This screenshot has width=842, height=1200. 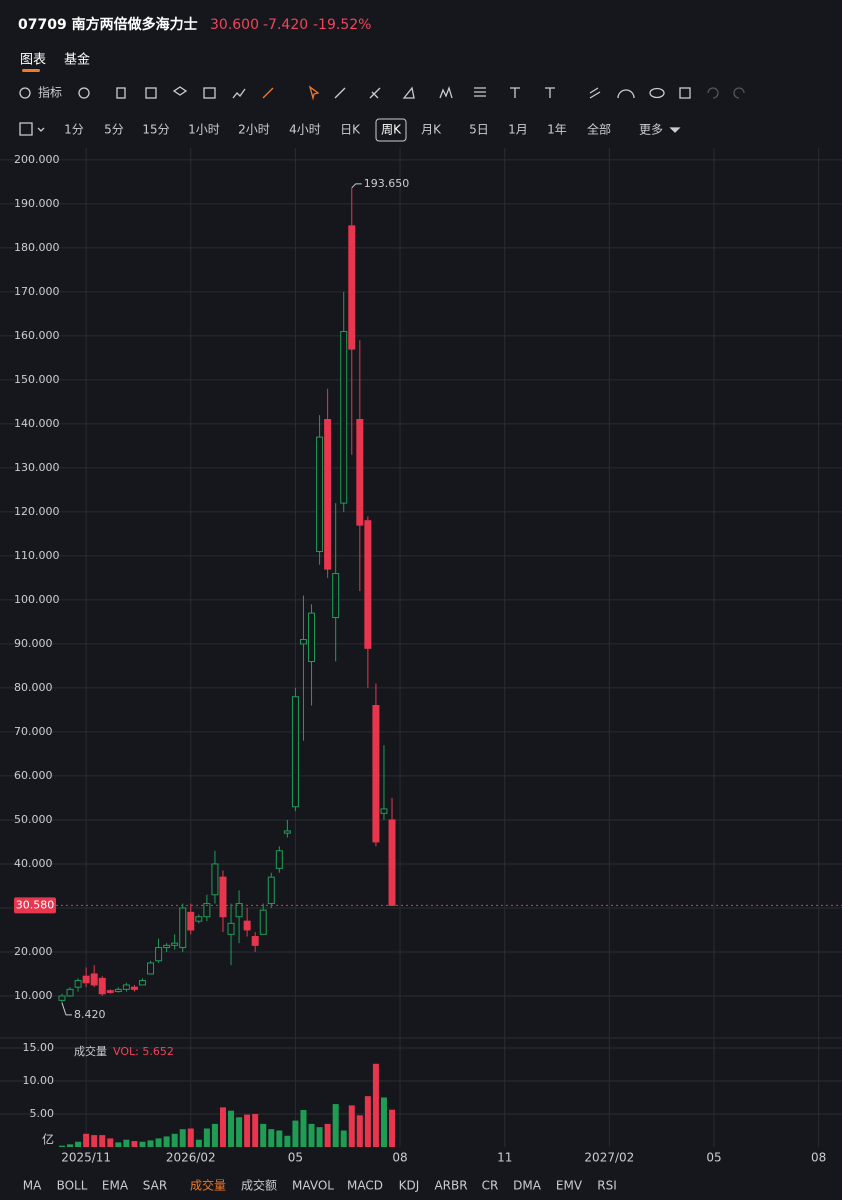 I want to click on timeframe: 5日, so click(x=479, y=130).